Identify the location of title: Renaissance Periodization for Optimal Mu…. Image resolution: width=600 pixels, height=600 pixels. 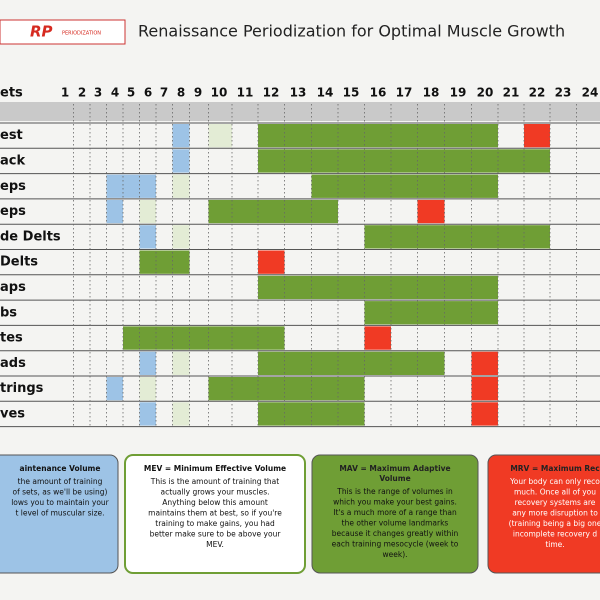
(351, 31).